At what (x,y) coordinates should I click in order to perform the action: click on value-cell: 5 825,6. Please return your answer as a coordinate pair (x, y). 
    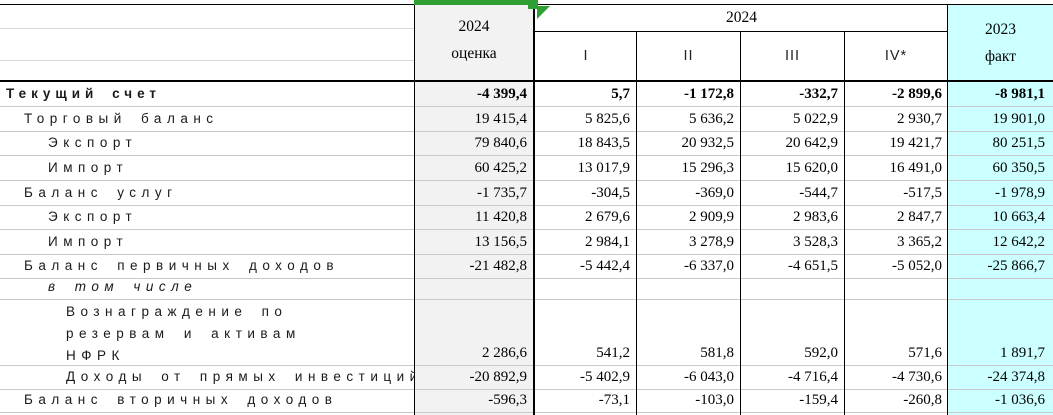
    Looking at the image, I should click on (607, 119).